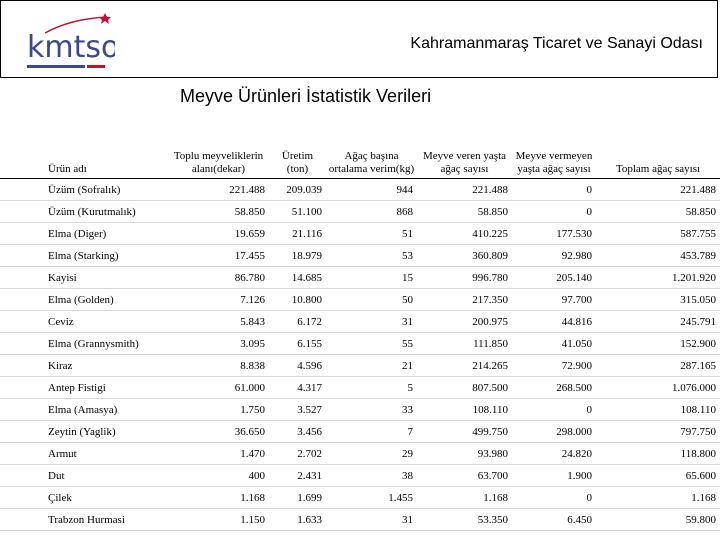  I want to click on col-header-product: Ürün adı, so click(67, 169).